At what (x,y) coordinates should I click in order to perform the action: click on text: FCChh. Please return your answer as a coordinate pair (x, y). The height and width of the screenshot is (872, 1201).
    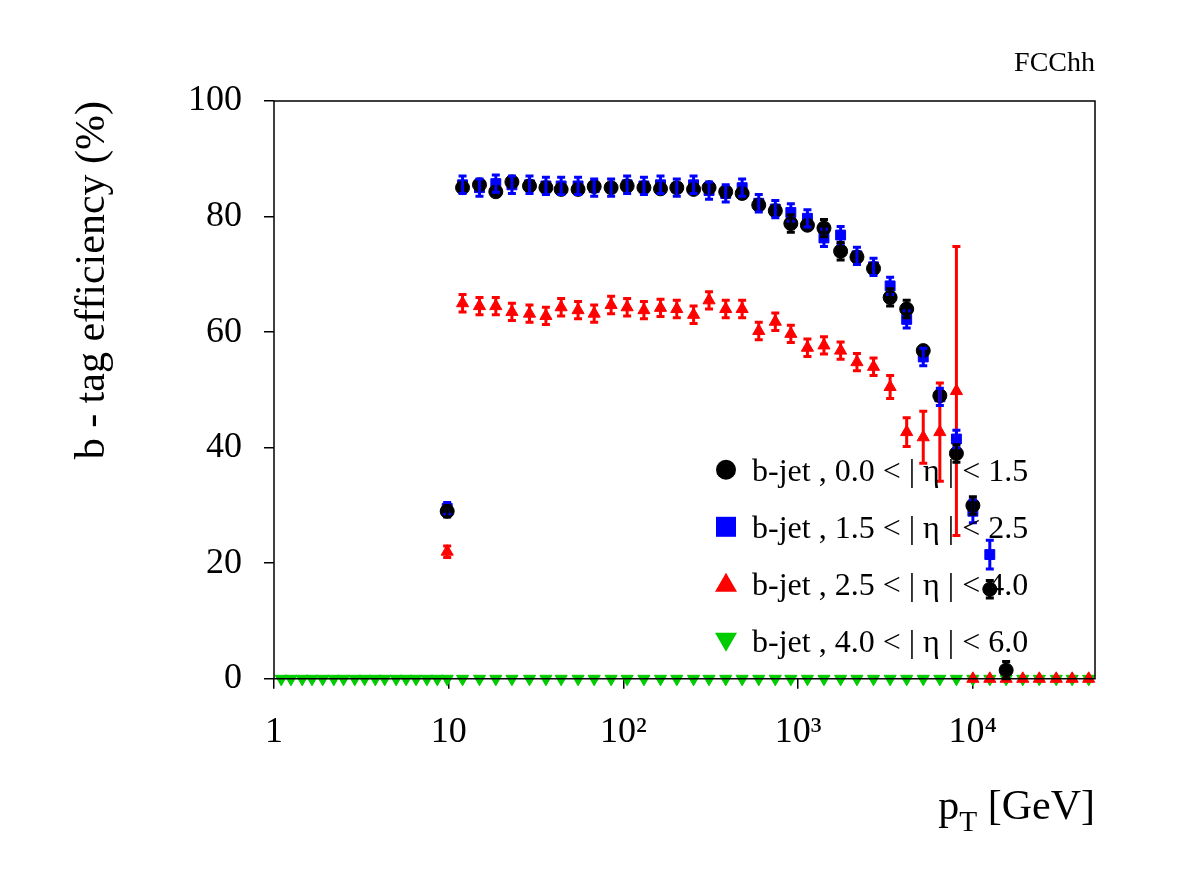
    Looking at the image, I should click on (1055, 61).